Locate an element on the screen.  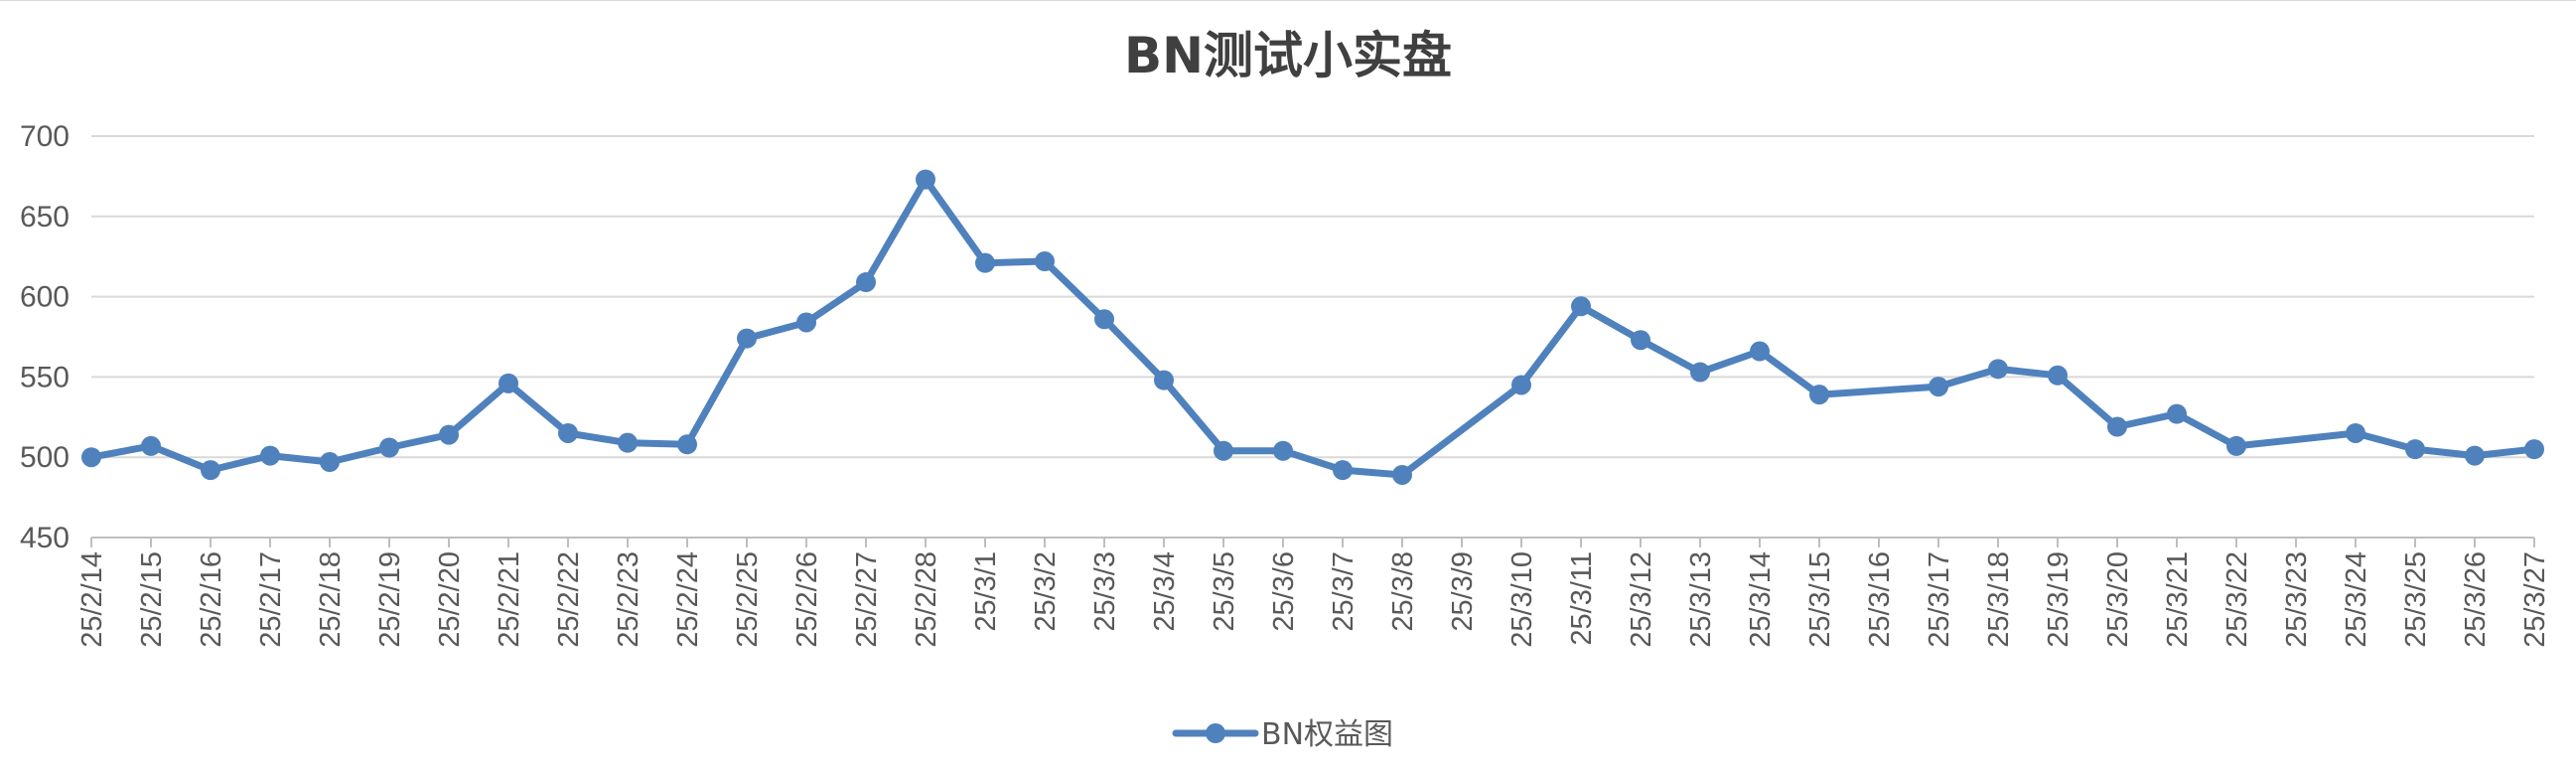
legend-label: BN权益图 is located at coordinates (1327, 734).